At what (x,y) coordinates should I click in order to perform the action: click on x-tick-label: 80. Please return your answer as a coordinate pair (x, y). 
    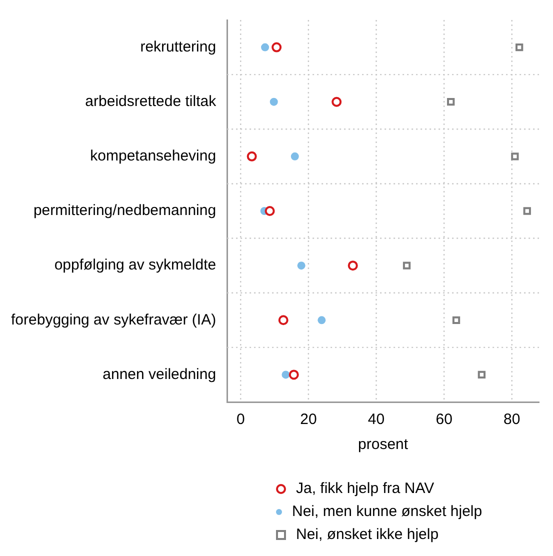
    Looking at the image, I should click on (512, 419).